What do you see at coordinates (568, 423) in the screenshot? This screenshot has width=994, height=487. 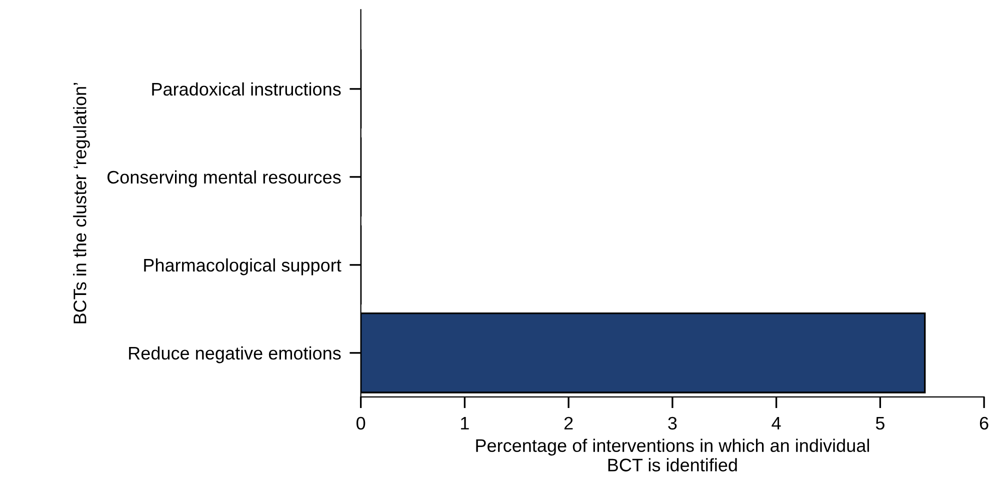 I see `x-tick-label: 2` at bounding box center [568, 423].